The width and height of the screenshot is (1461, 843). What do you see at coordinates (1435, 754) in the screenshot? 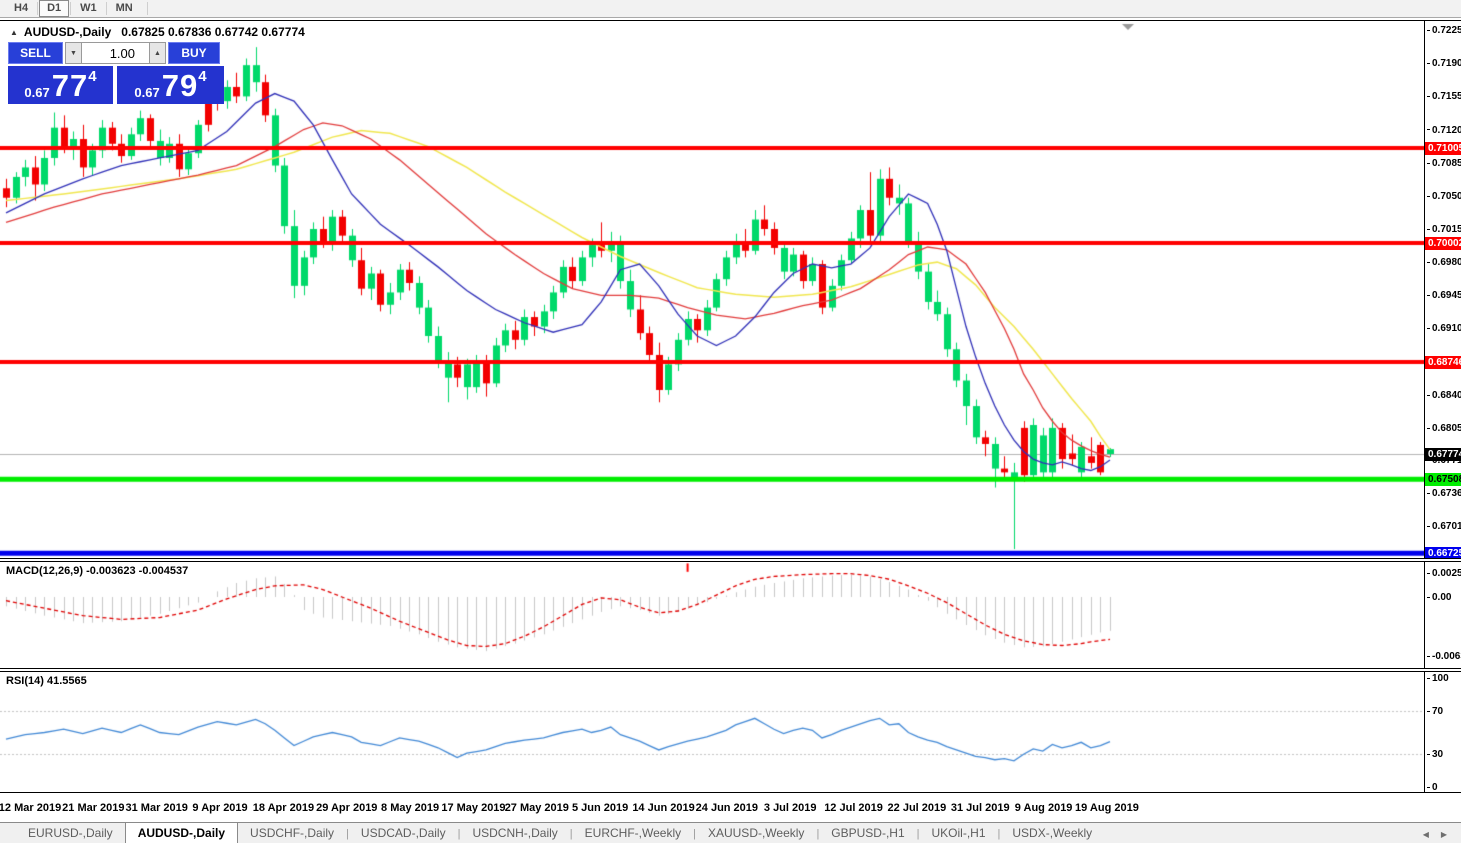
I see `rsi-axis-tick: 30` at bounding box center [1435, 754].